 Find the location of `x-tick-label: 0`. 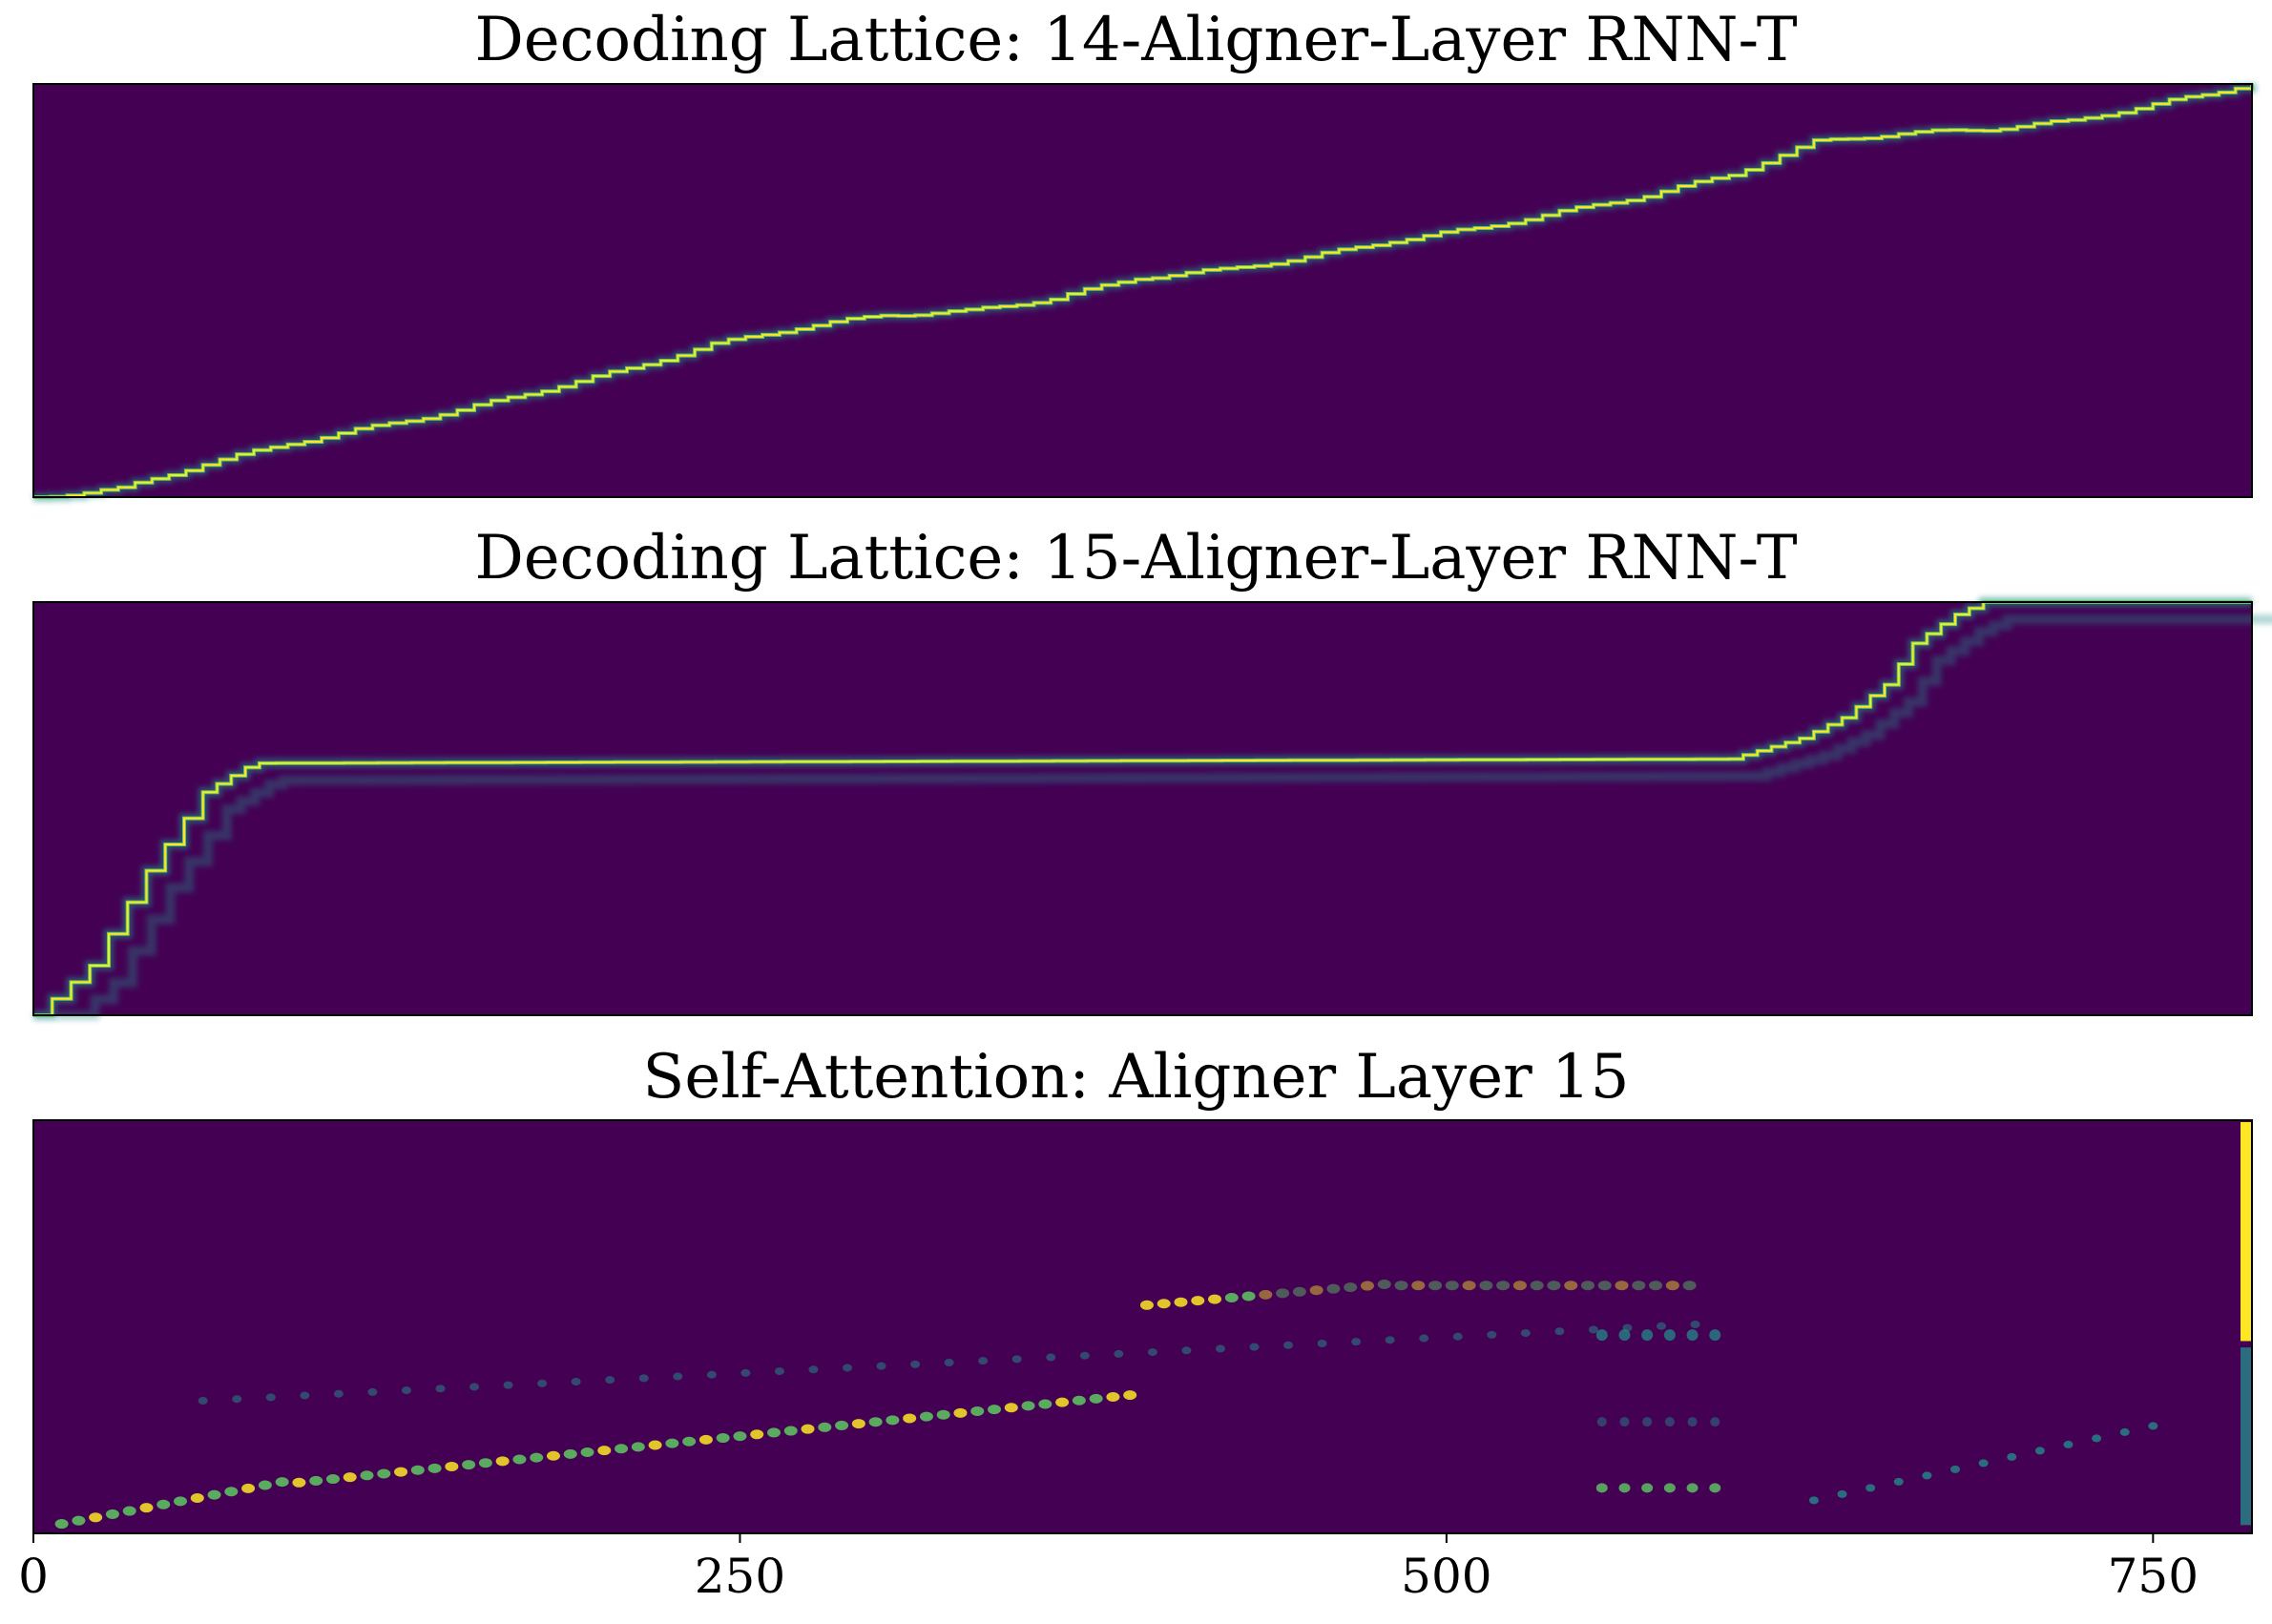

x-tick-label: 0 is located at coordinates (33, 1576).